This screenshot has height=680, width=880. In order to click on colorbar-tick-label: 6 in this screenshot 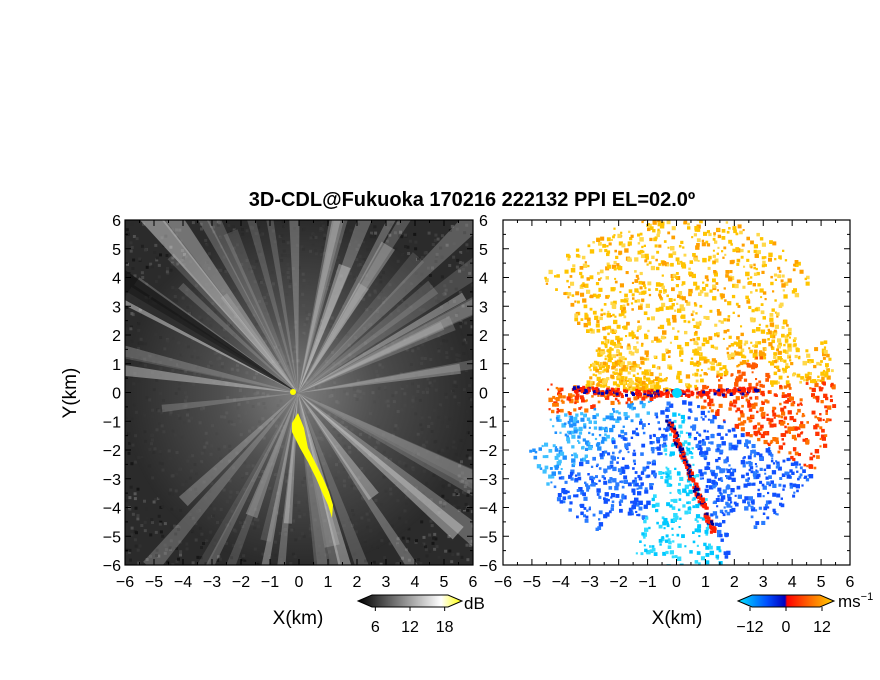, I will do `click(375, 627)`.